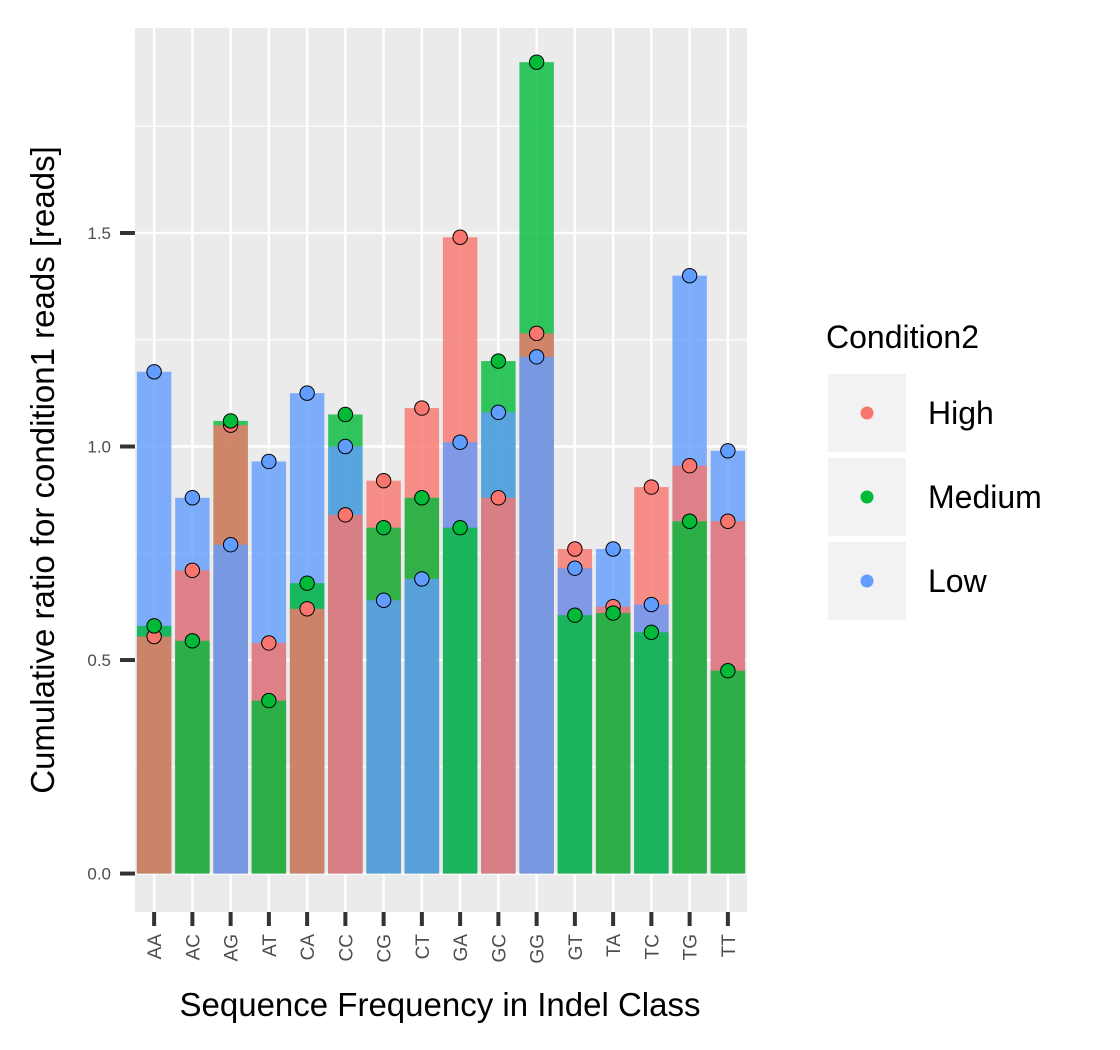 This screenshot has width=1120, height=1050. What do you see at coordinates (689, 697) in the screenshot?
I see `bar-TG-medium` at bounding box center [689, 697].